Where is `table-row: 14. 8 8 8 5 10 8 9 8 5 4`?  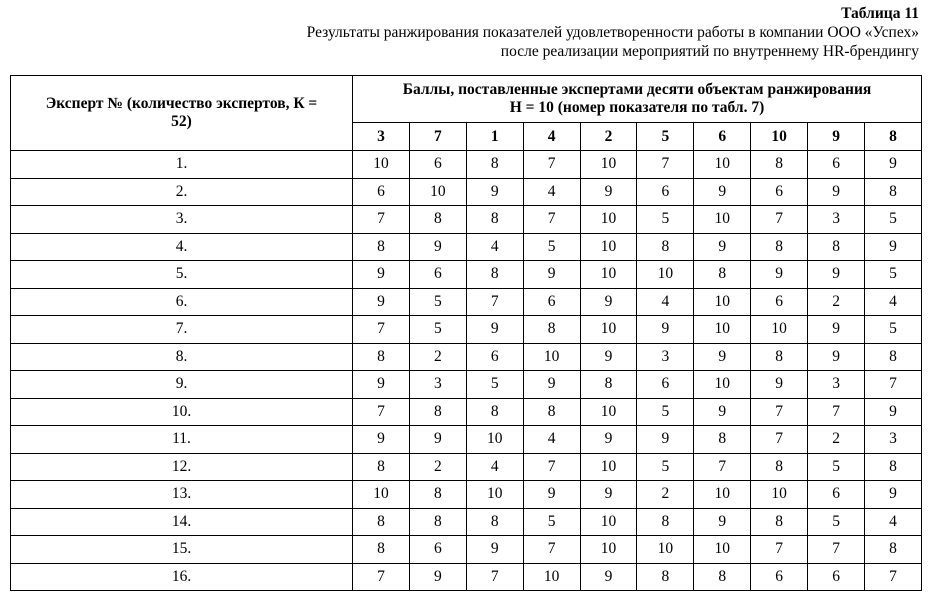
table-row: 14. 8 8 8 5 10 8 9 8 5 4 is located at coordinates (466, 521).